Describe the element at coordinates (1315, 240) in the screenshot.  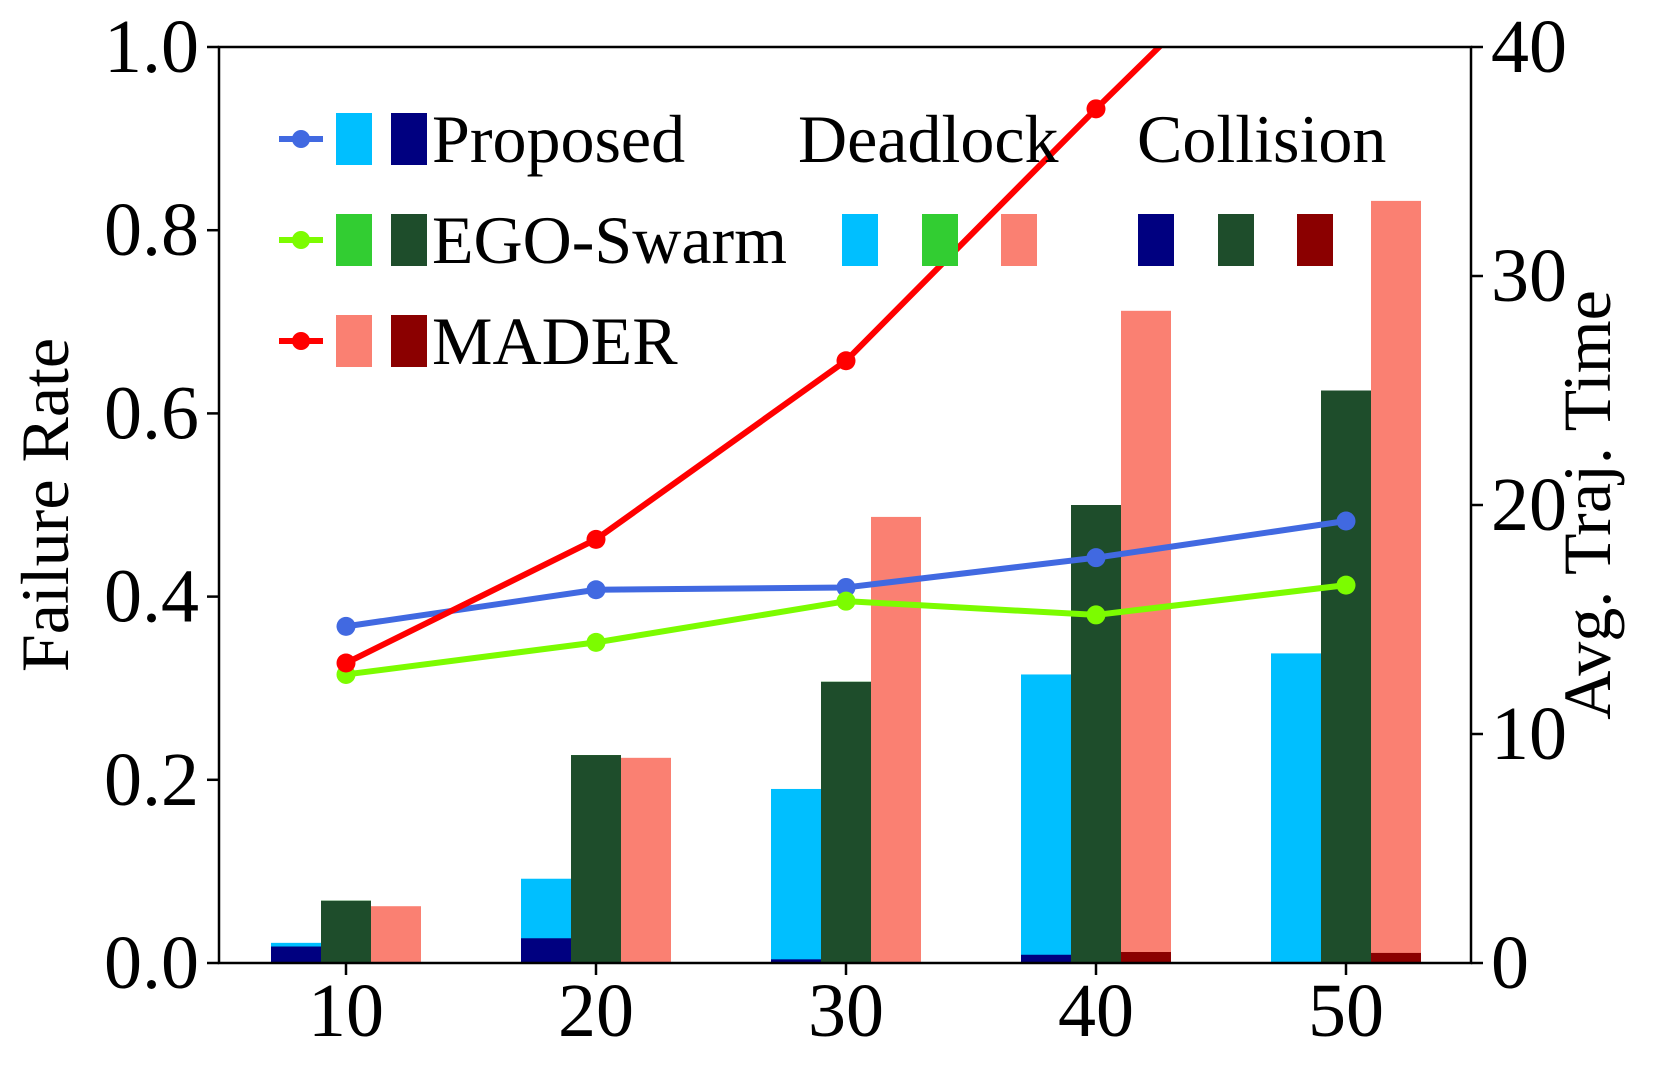
I see `legend-grid-collision-mader` at that location.